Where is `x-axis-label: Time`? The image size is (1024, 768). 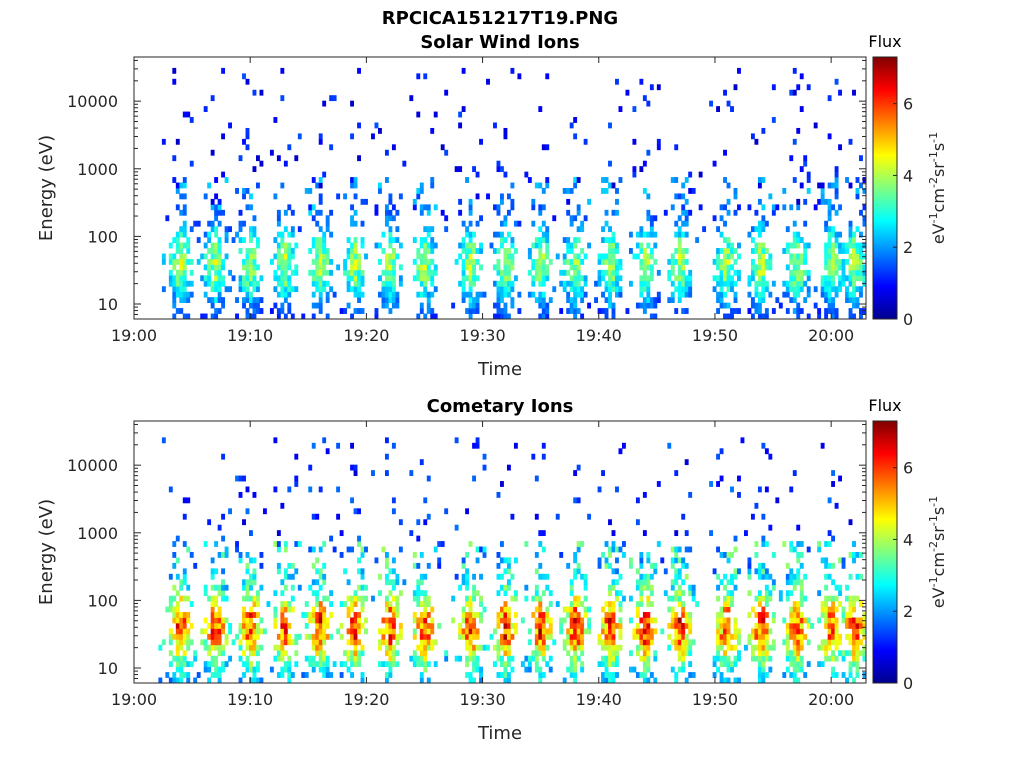 x-axis-label: Time is located at coordinates (499, 733).